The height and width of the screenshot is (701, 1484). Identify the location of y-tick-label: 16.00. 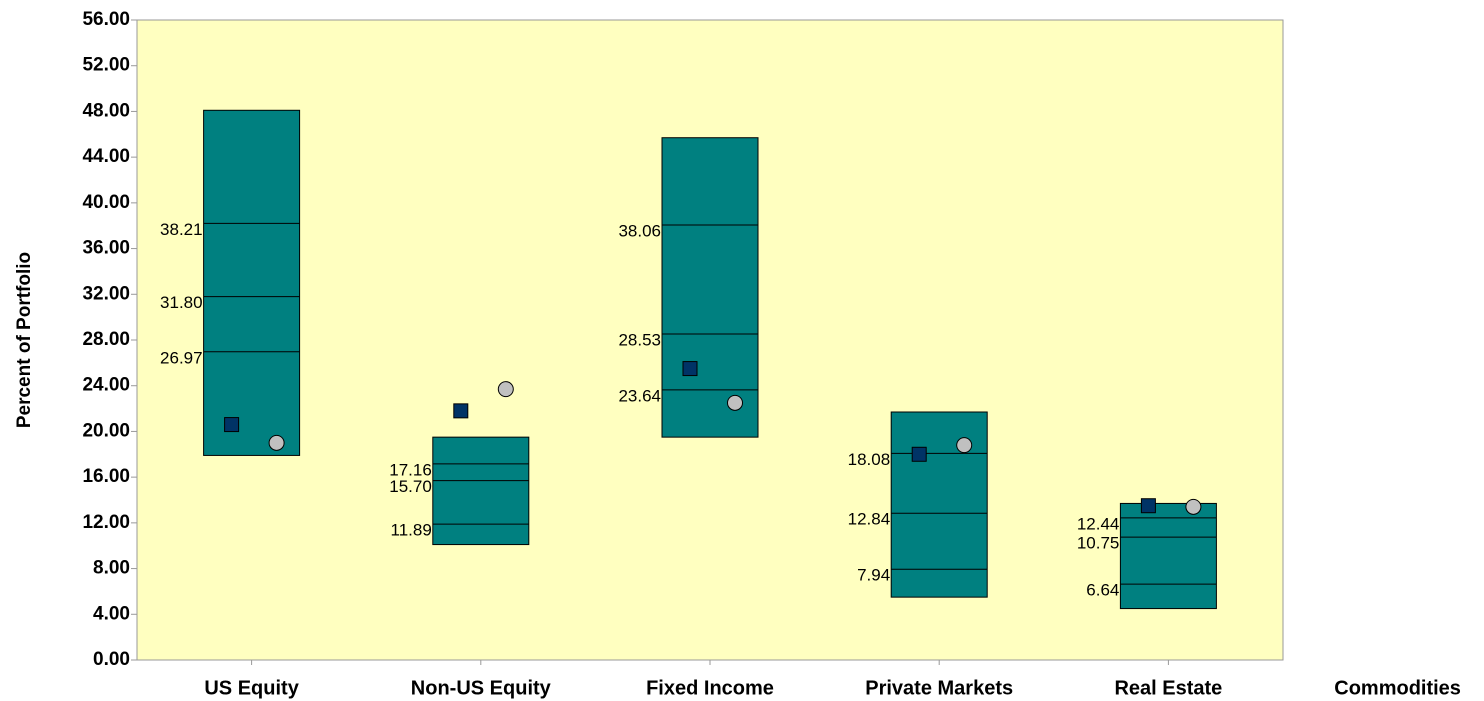
(106, 476).